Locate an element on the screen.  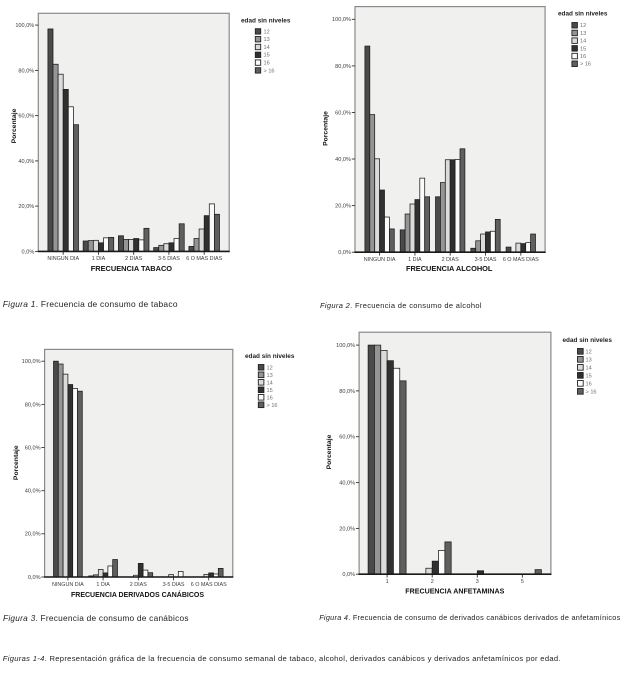
svg-text: 5 is located at coordinates (522, 582).